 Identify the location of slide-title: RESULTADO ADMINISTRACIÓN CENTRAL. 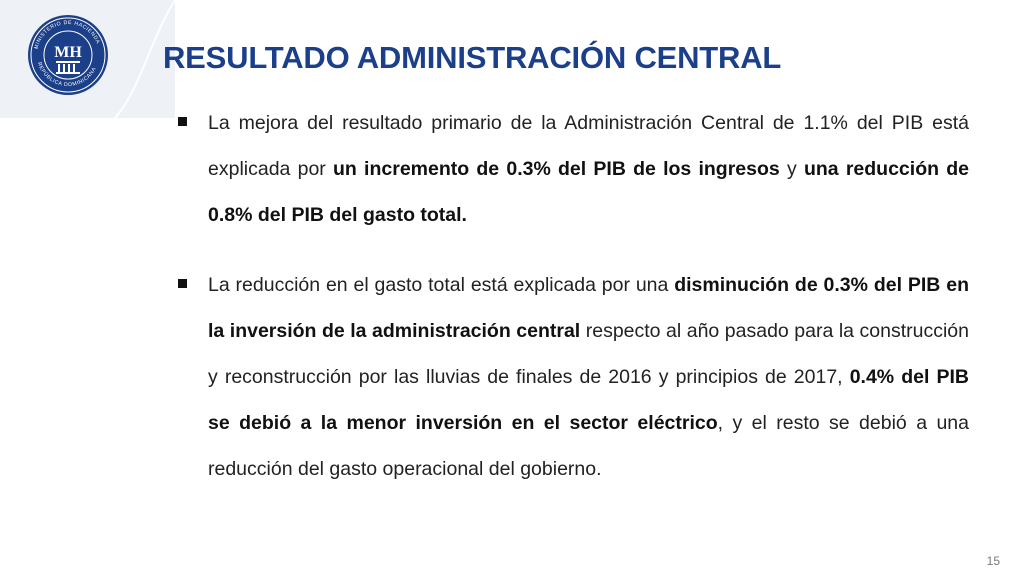
(472, 57).